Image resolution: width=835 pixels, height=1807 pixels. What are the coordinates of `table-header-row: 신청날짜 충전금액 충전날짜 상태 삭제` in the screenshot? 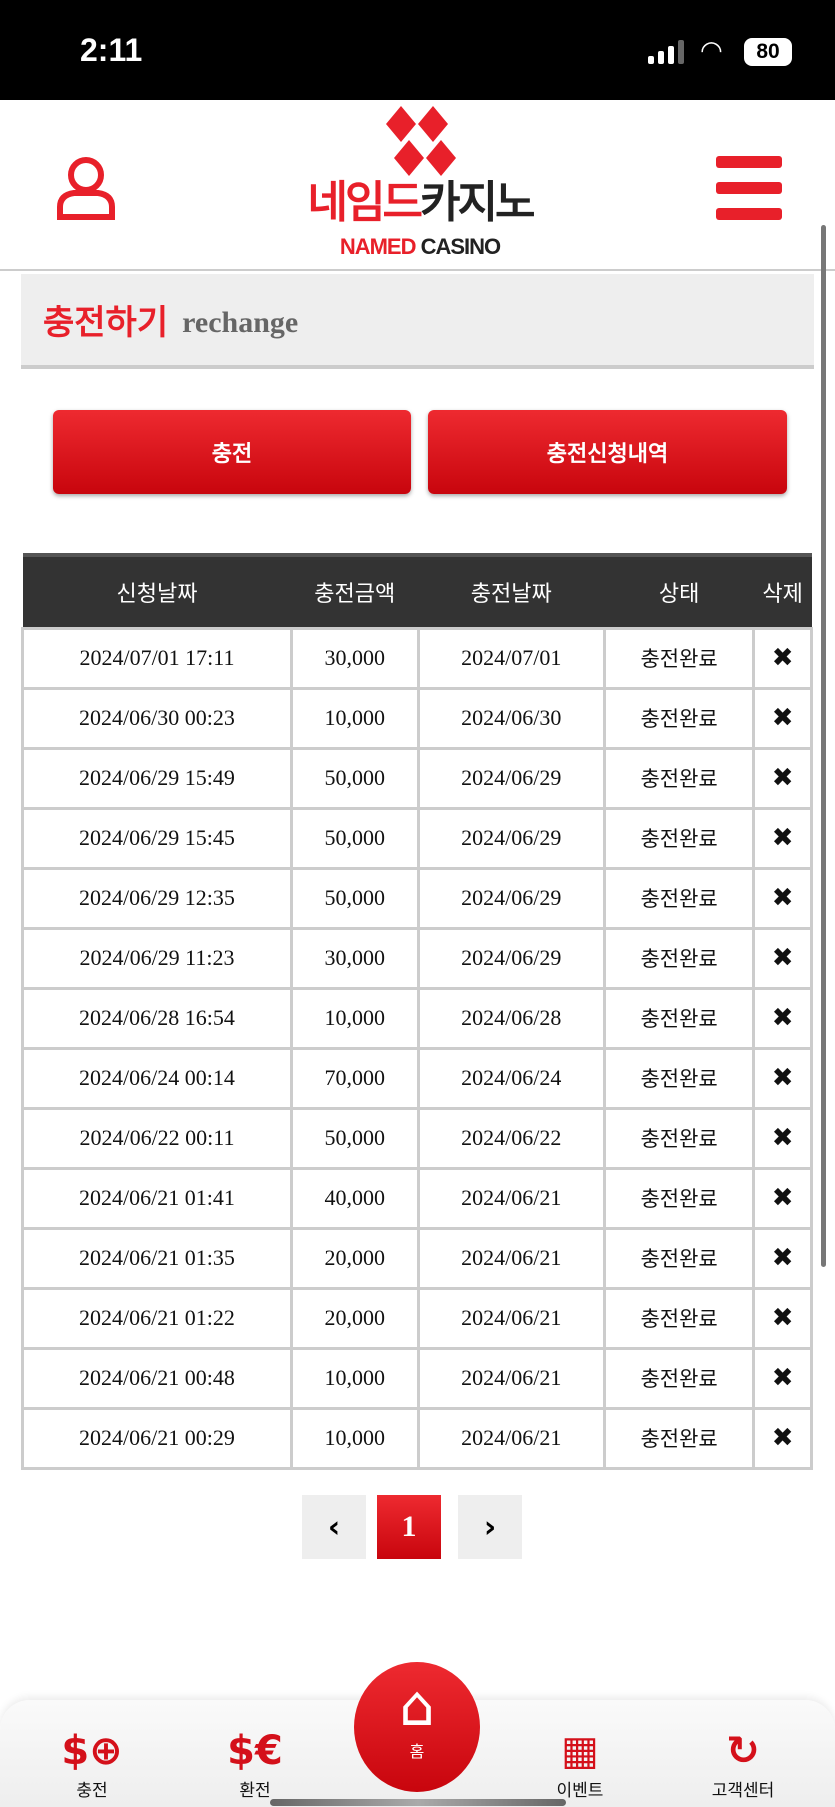 It's located at (417, 590).